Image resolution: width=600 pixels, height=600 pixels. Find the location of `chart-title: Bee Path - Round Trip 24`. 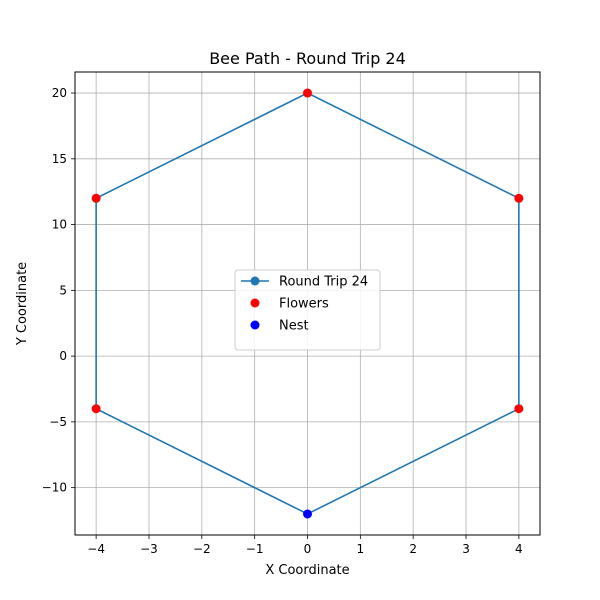

chart-title: Bee Path - Round Trip 24 is located at coordinates (307, 58).